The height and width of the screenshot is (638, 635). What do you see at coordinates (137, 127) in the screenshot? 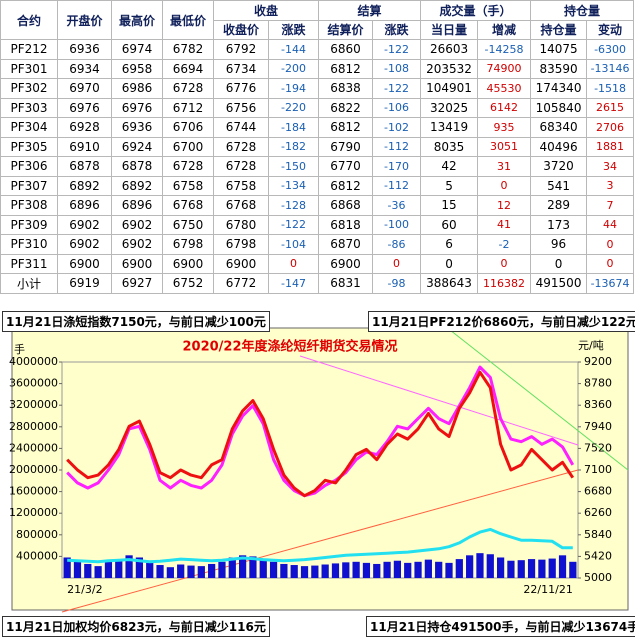
I see `table-cell: 6936` at bounding box center [137, 127].